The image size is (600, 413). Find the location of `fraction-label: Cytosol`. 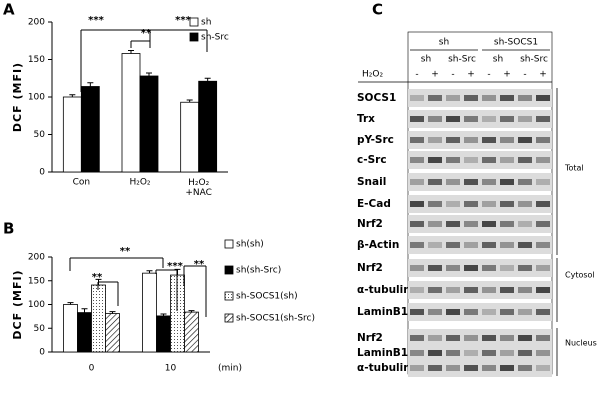

fraction-label: Cytosol is located at coordinates (580, 275).